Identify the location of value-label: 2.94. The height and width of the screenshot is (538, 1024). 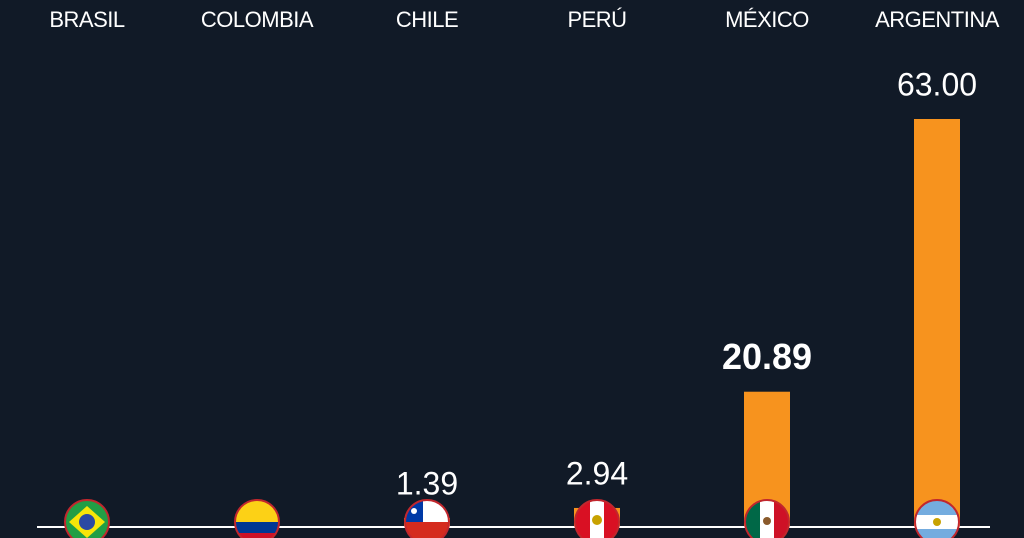
(597, 473).